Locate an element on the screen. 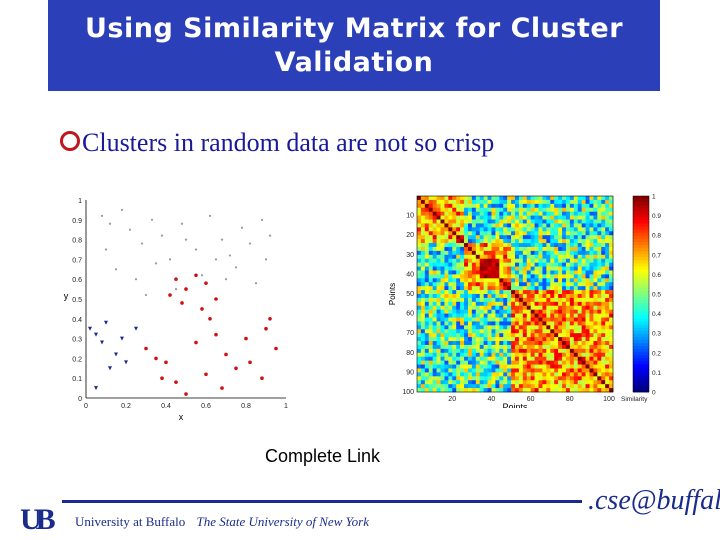  heatmap-x-tick: 60 is located at coordinates (531, 399).